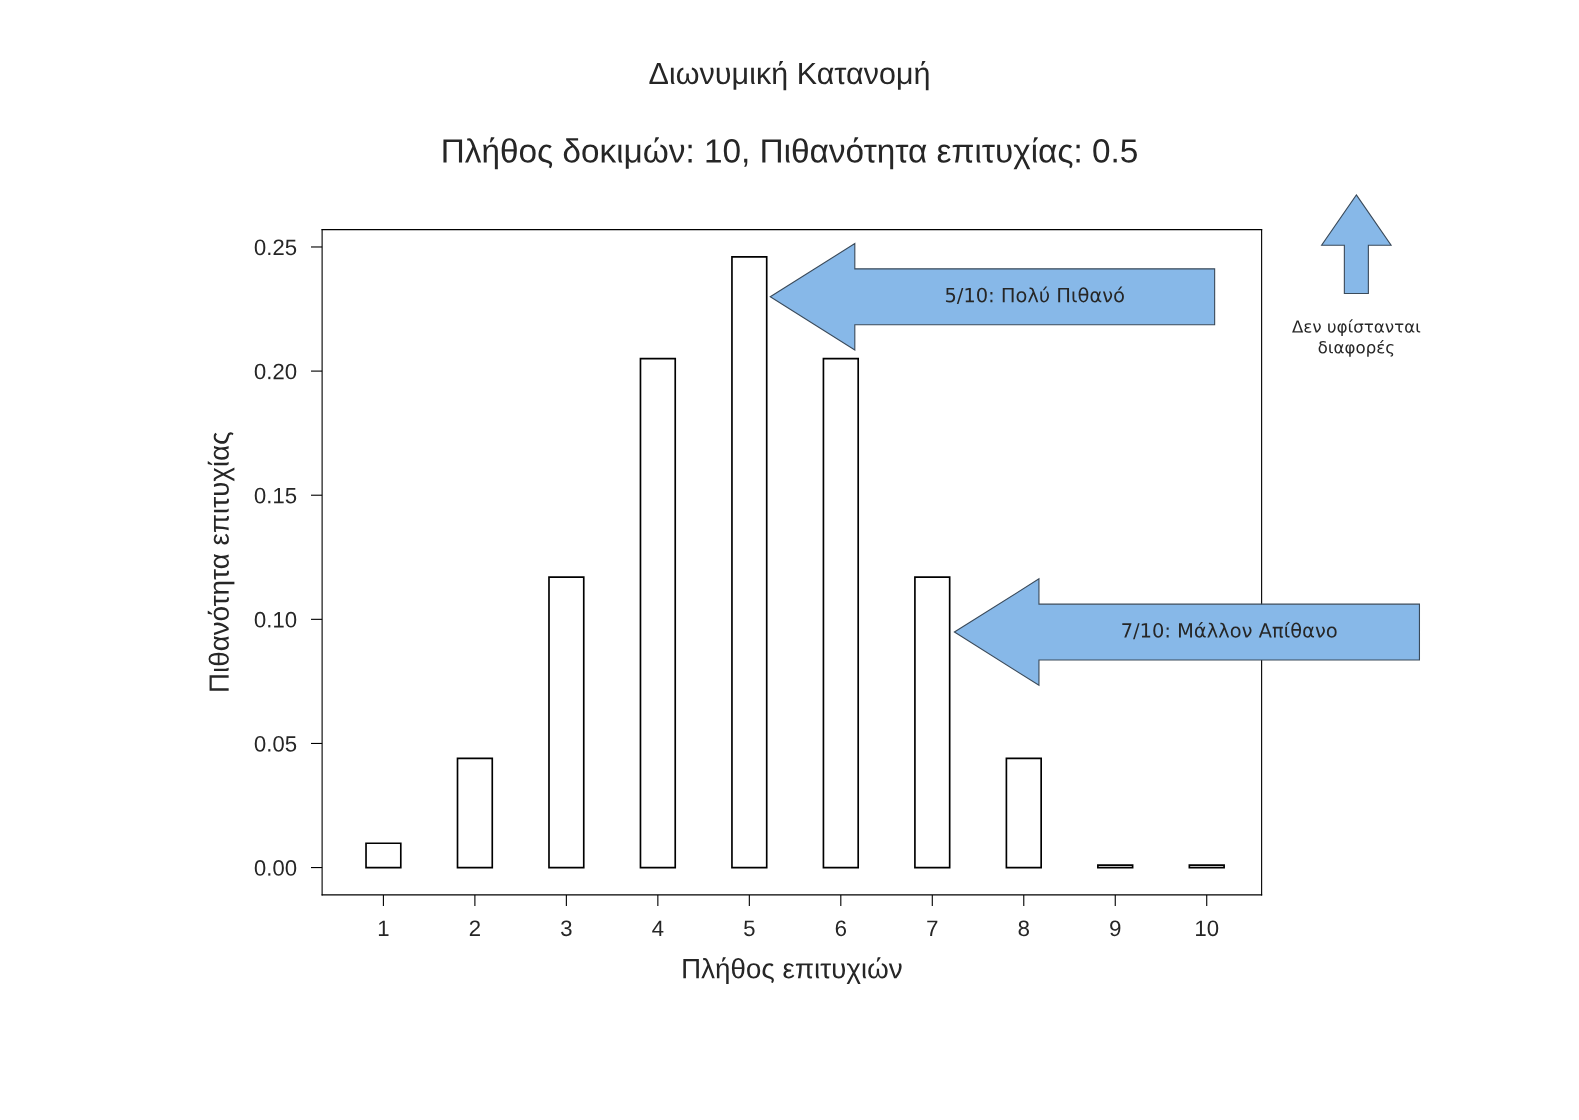 The image size is (1579, 1120). I want to click on chart-subtitle: Πλήθος δοκιμών: 10, Πιθανότητα επιτυχίας: 0.5, so click(790, 153).